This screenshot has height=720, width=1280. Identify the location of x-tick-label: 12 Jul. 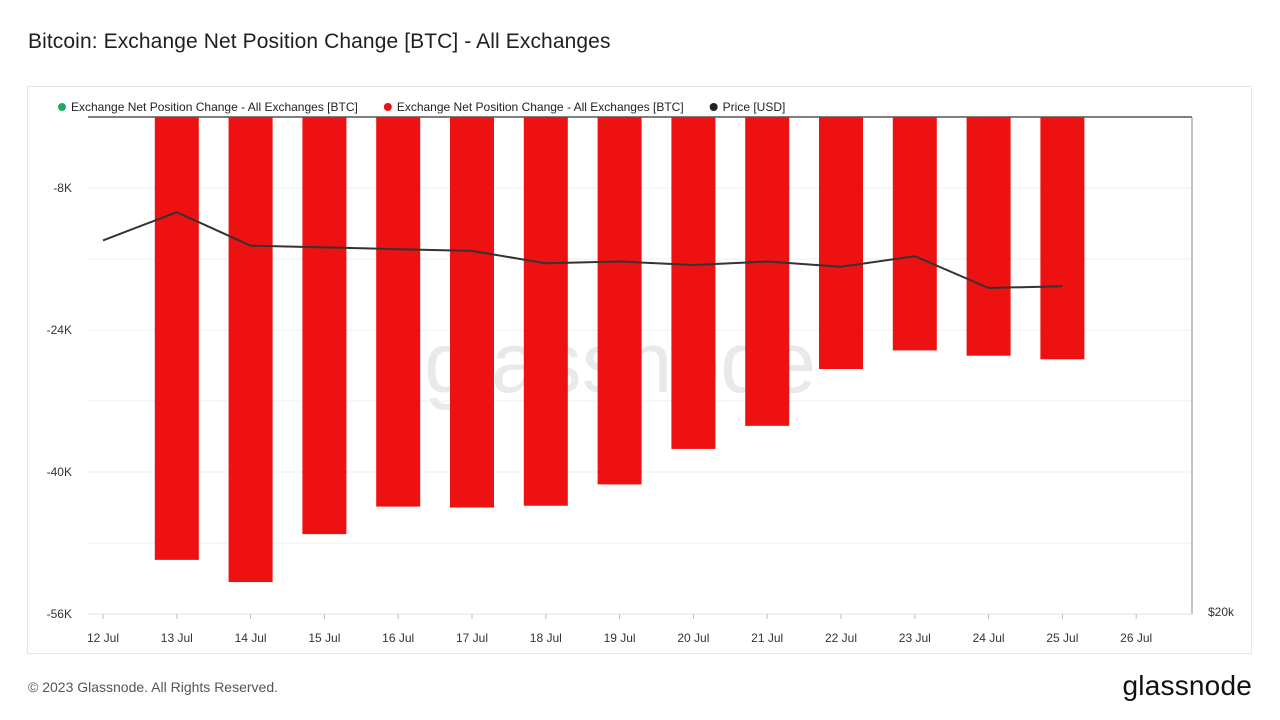
(103, 638).